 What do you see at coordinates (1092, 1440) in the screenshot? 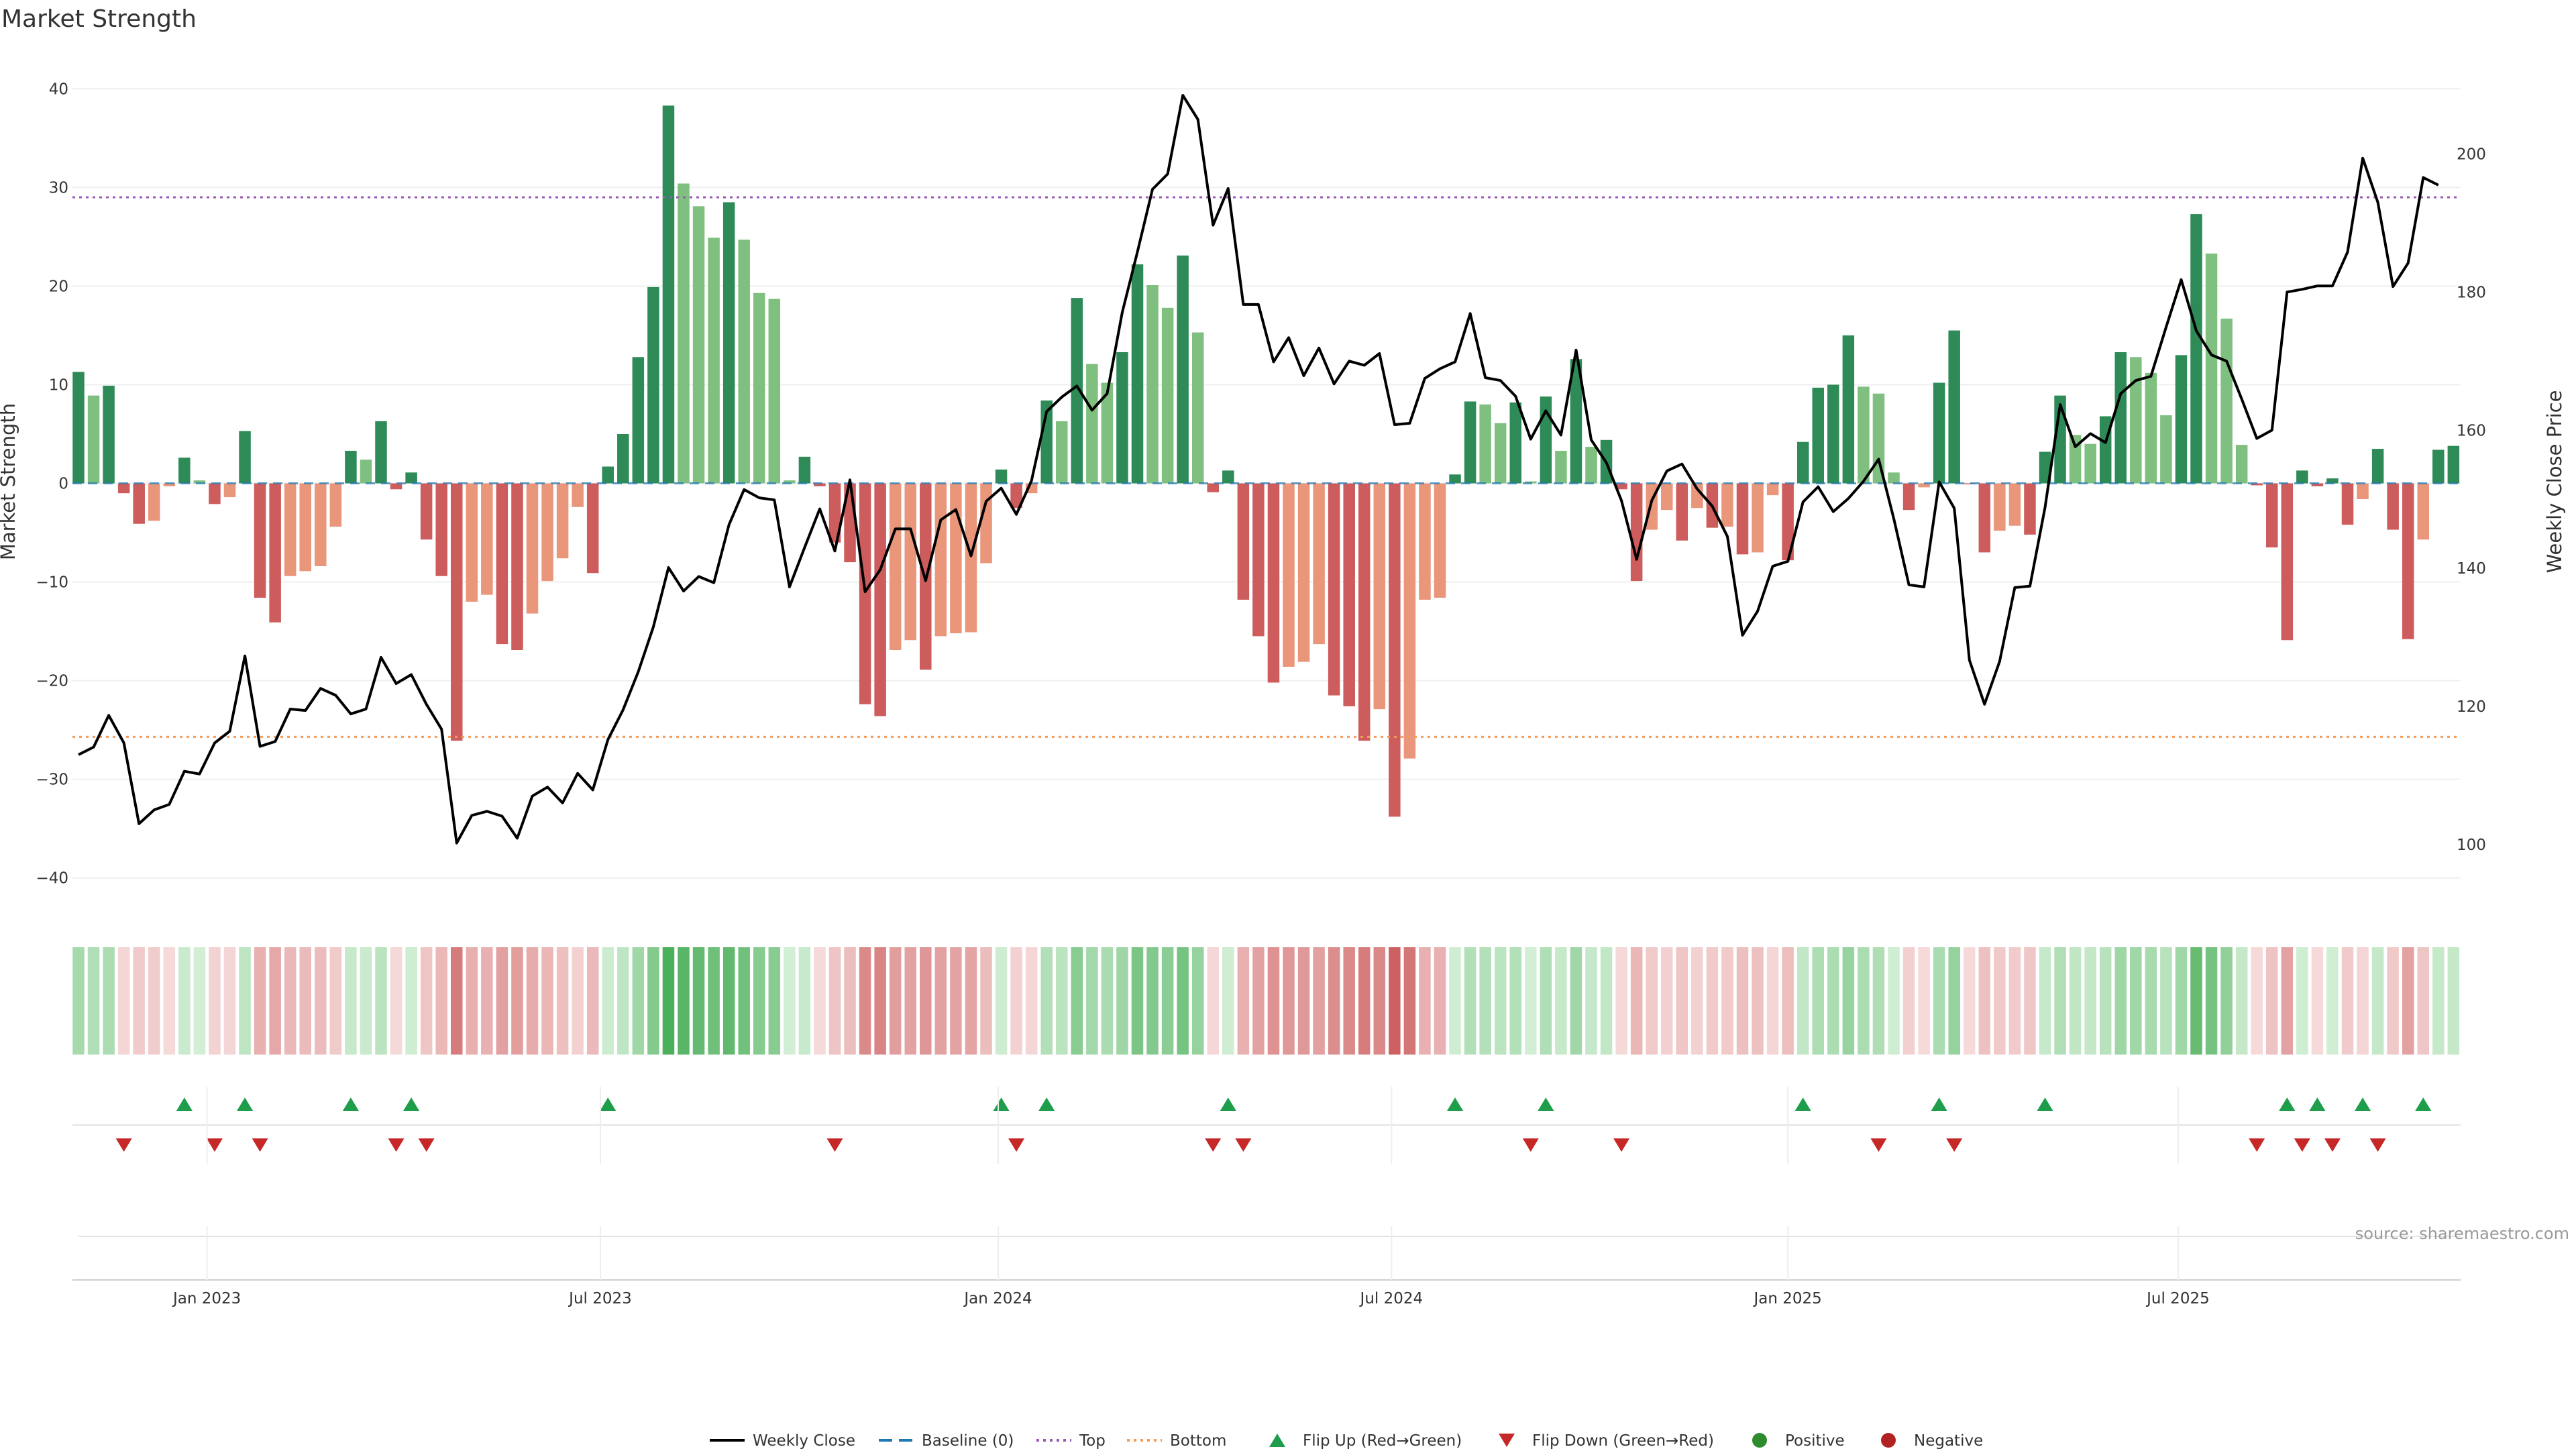
I see `legend-label: Top` at bounding box center [1092, 1440].